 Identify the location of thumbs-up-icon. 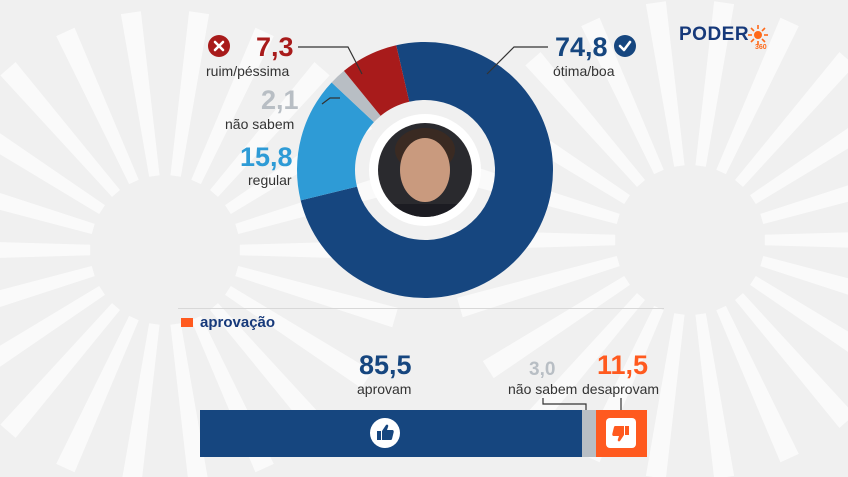
(385, 433).